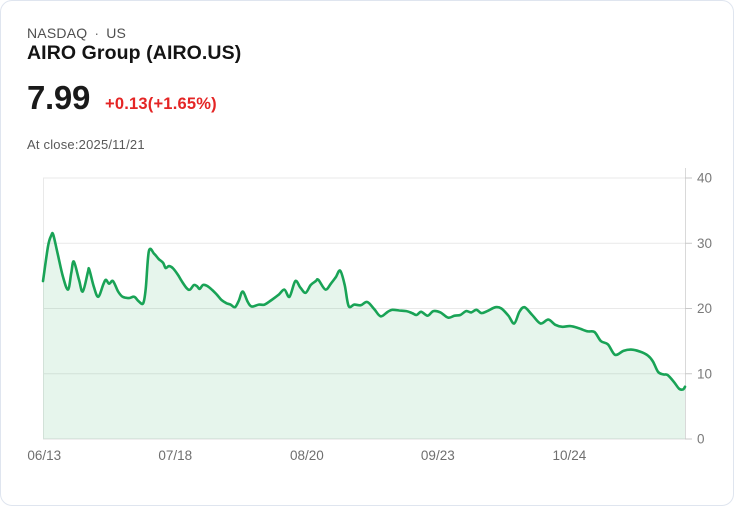  I want to click on price-row: 7.99 +0.13(+1.65%), so click(122, 97).